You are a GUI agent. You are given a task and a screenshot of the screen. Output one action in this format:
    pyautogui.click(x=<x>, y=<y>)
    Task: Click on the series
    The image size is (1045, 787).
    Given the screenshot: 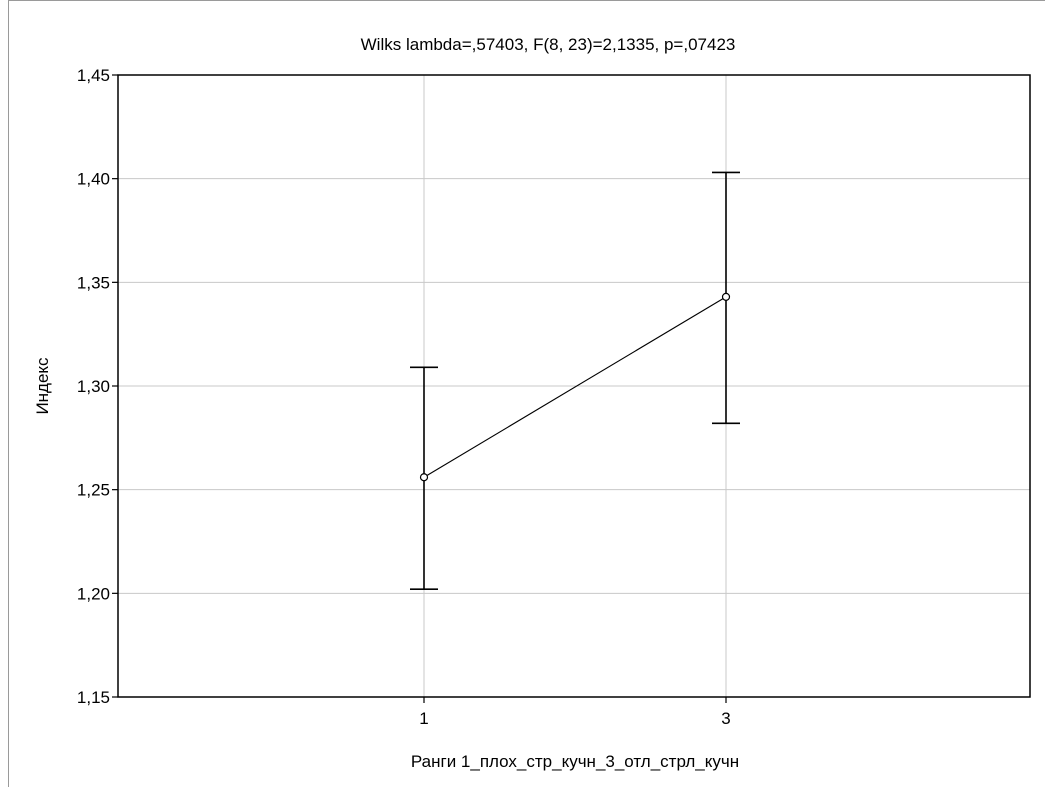 What is the action you would take?
    pyautogui.click(x=575, y=387)
    